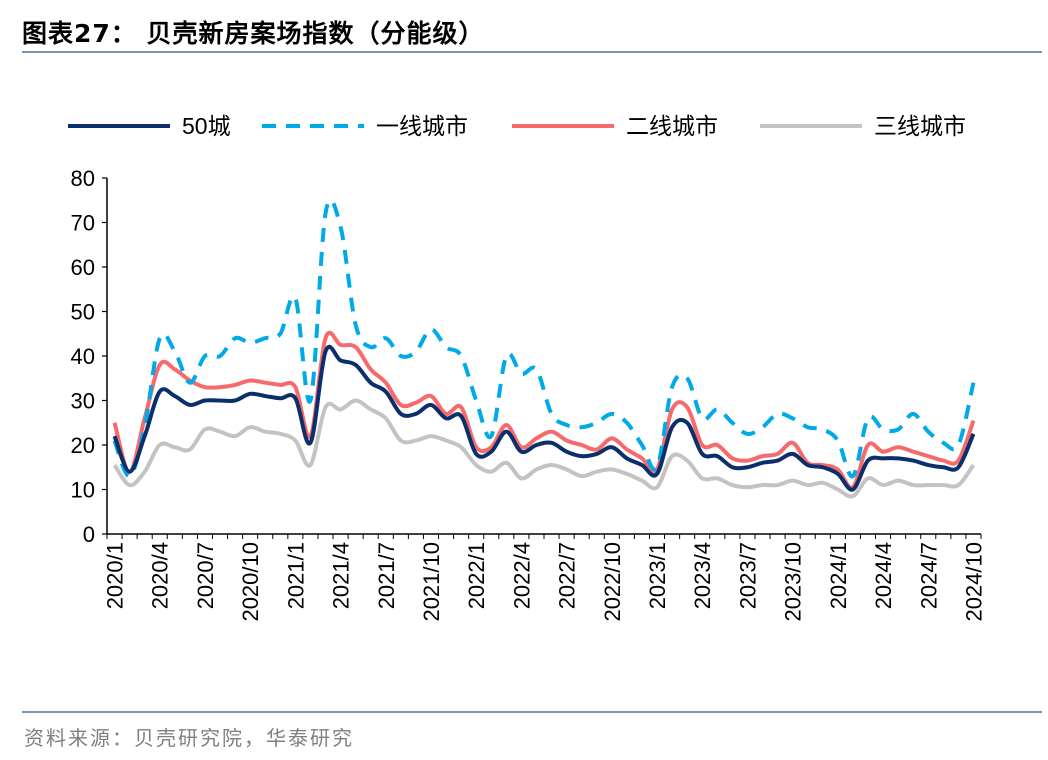 The image size is (1048, 760). What do you see at coordinates (747, 575) in the screenshot?
I see `x-tick-label: 2023/7` at bounding box center [747, 575].